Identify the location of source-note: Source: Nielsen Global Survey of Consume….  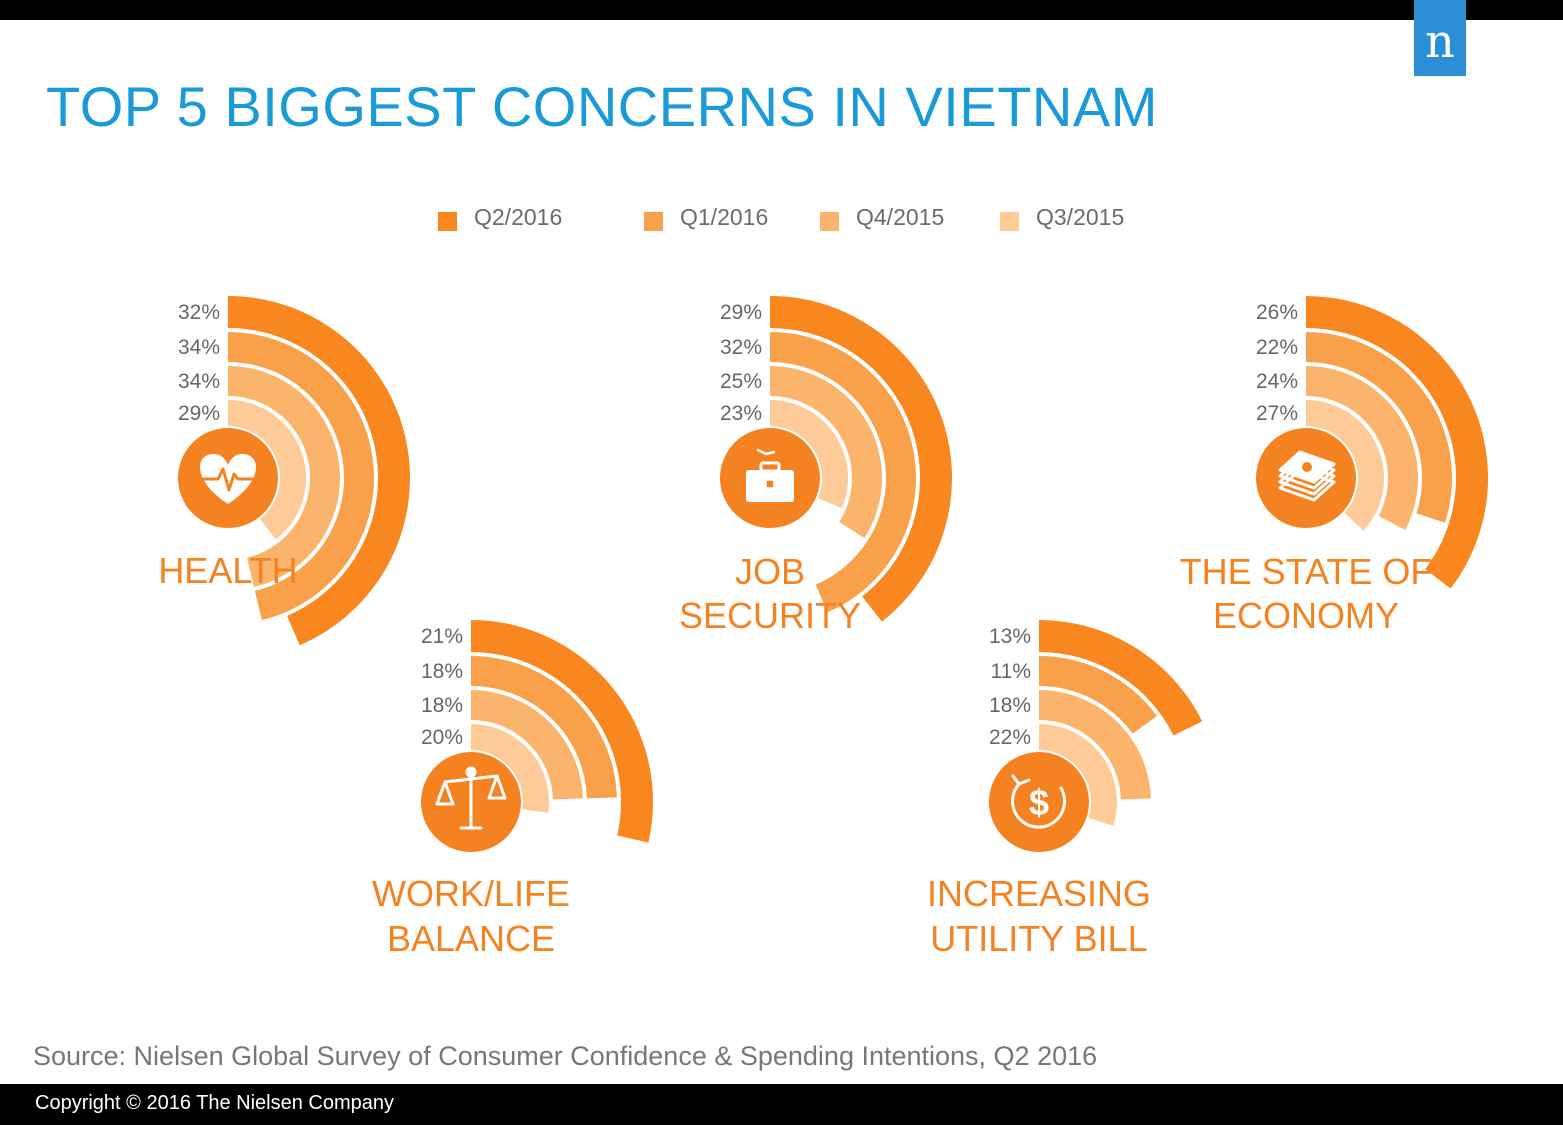
(565, 1056).